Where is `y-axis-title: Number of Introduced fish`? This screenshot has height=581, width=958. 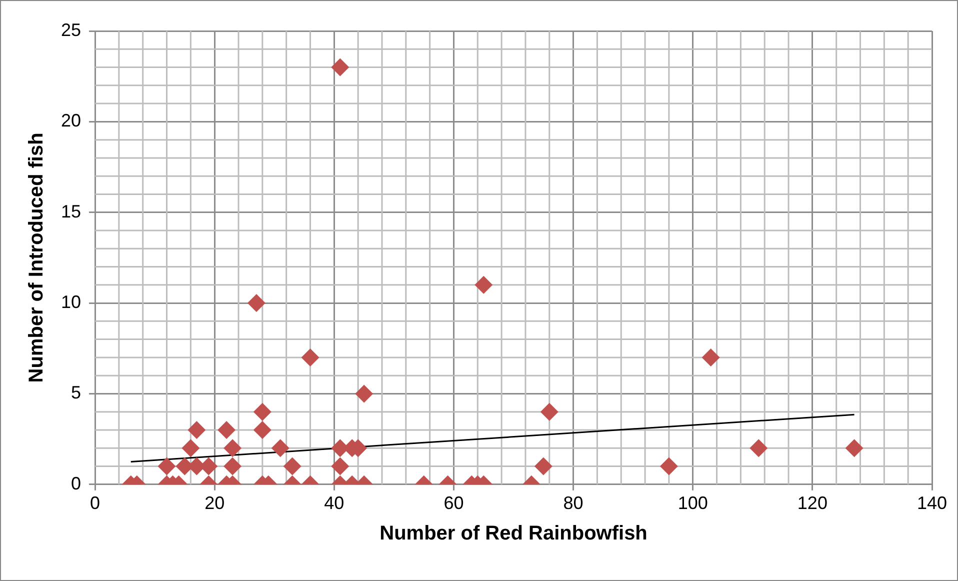
y-axis-title: Number of Introduced fish is located at coordinates (37, 257).